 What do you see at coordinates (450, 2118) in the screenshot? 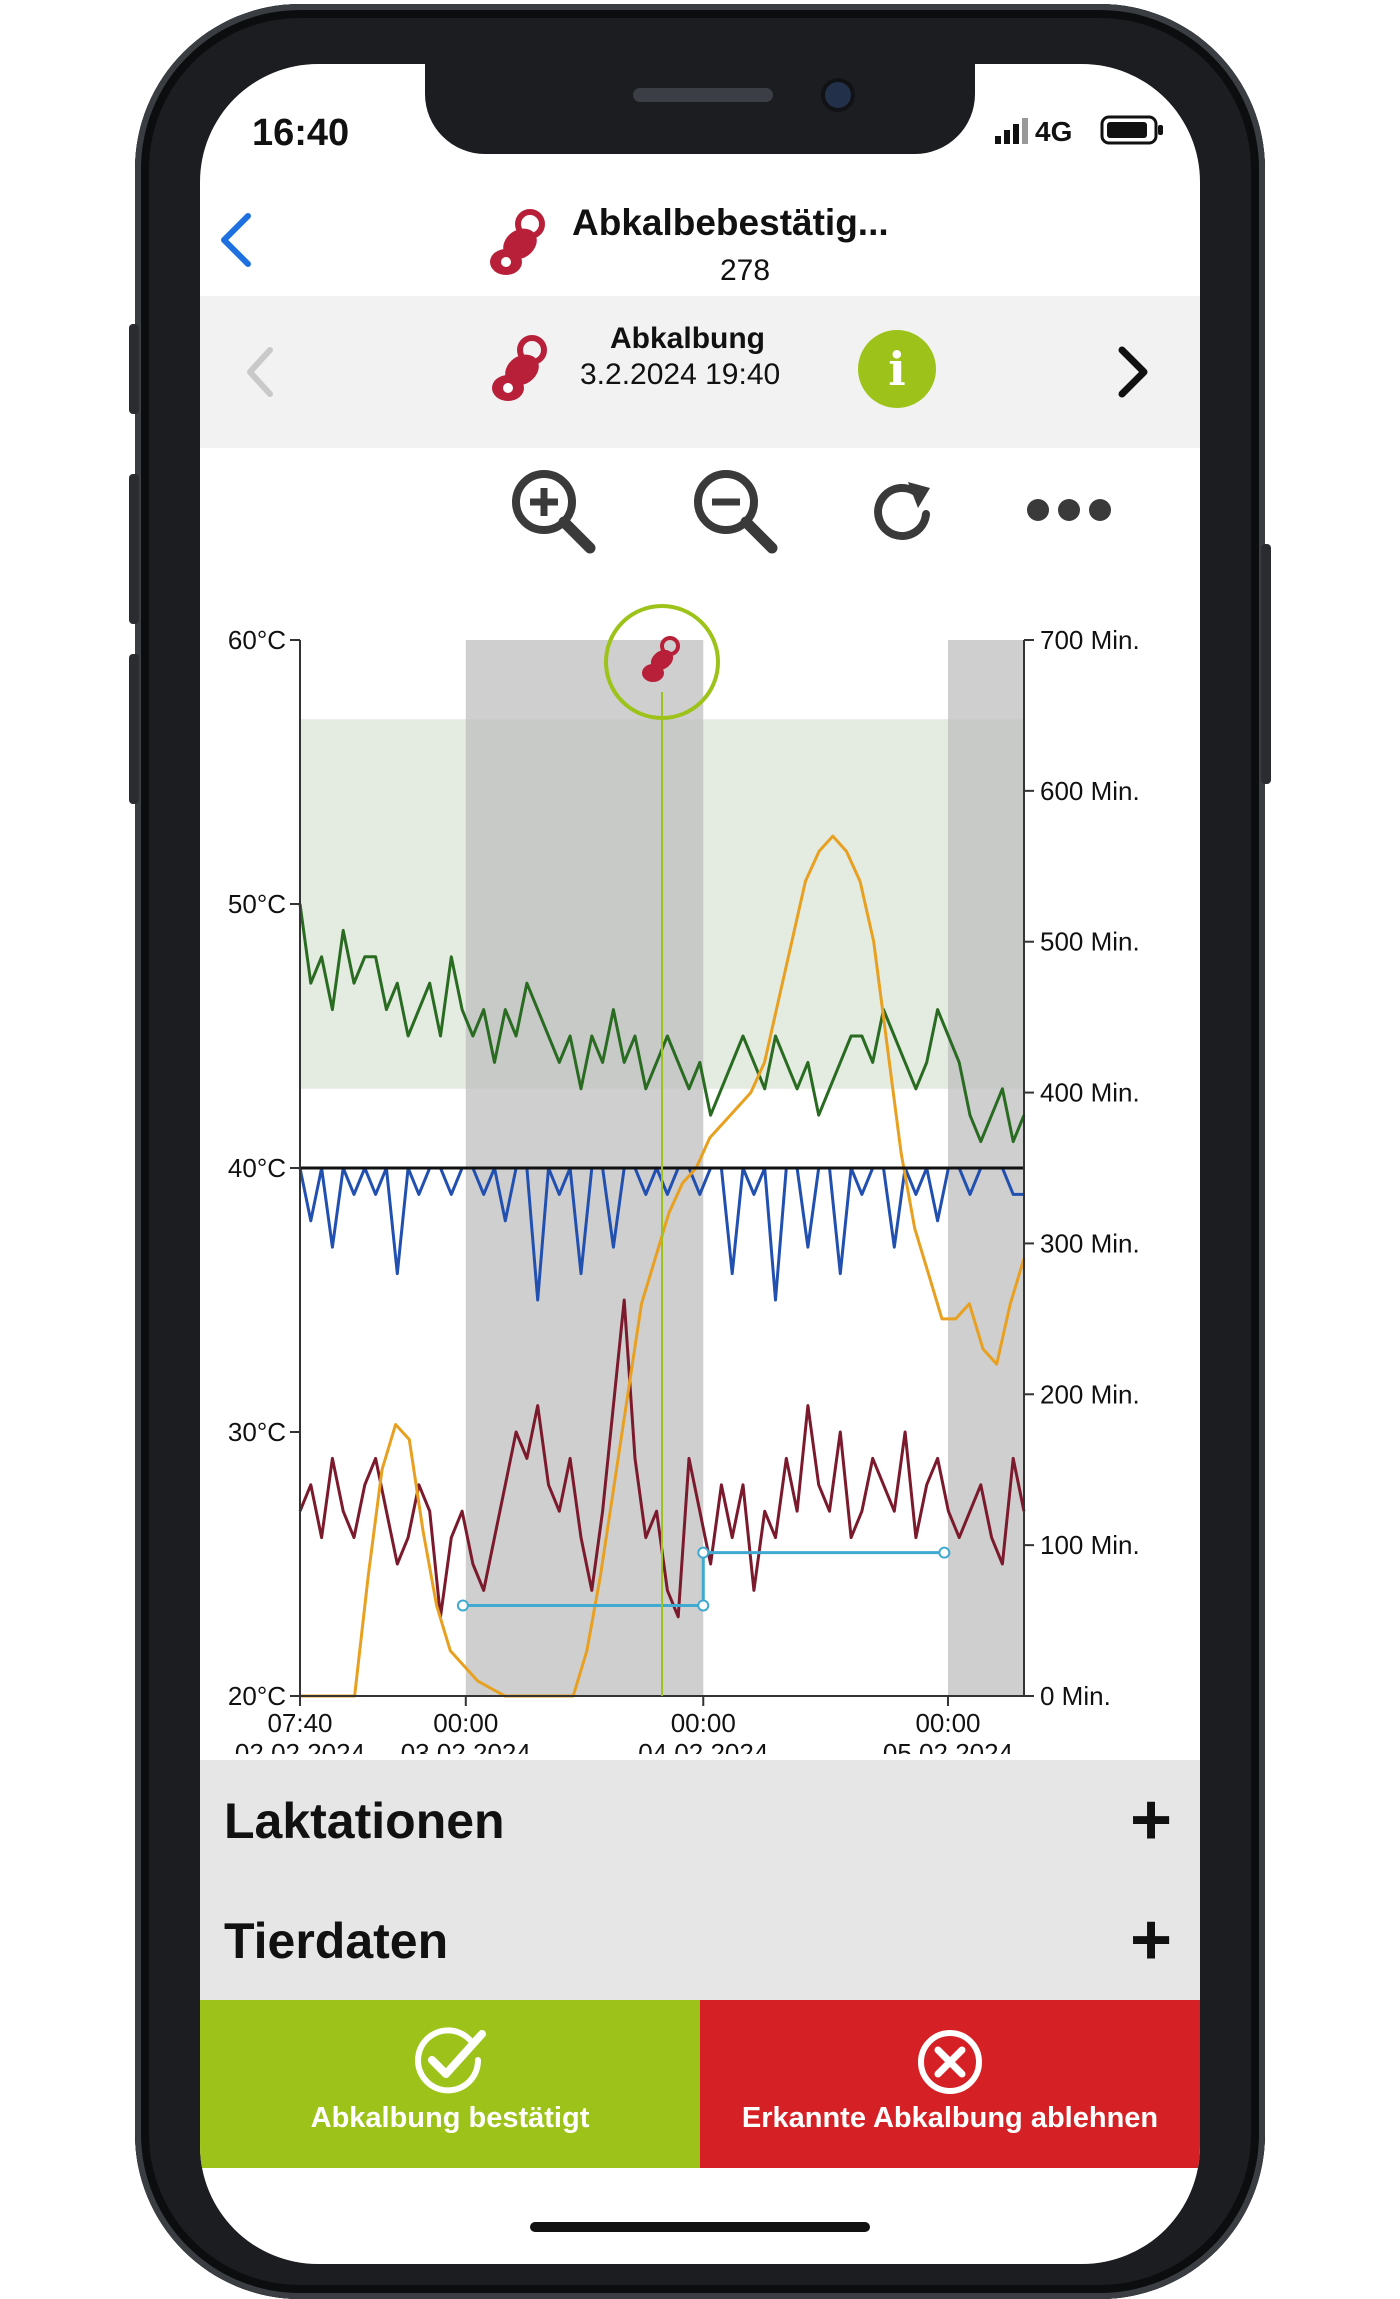
I see `confirm-calving-label: Abkalbung bestätigt` at bounding box center [450, 2118].